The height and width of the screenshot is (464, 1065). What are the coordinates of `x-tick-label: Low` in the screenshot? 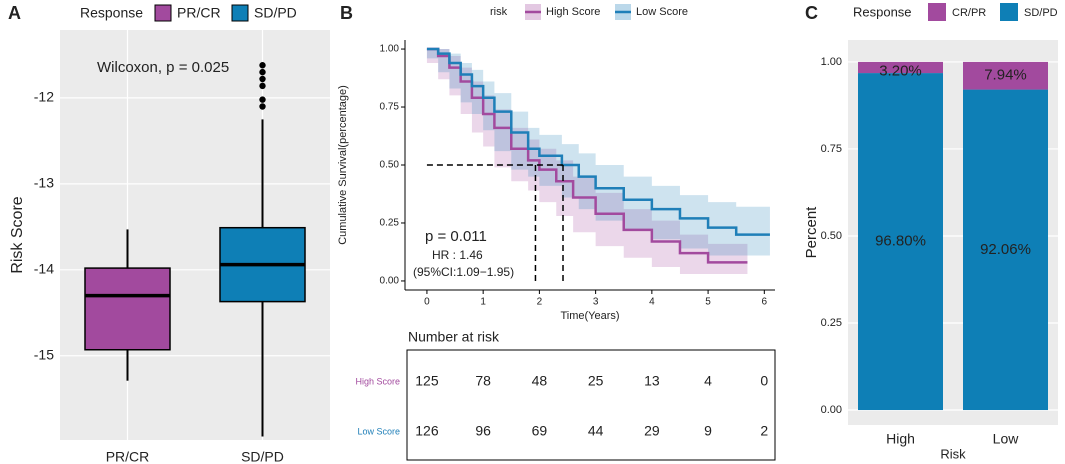 It's located at (1006, 439).